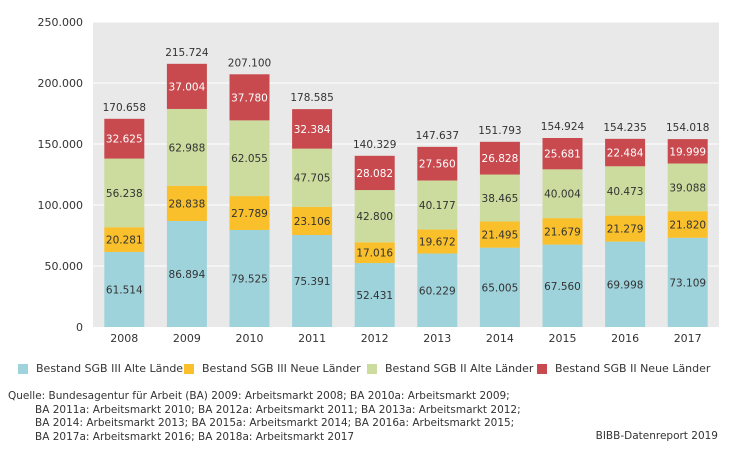 This screenshot has height=456, width=730. I want to click on y-tick-label: 250.000, so click(61, 22).